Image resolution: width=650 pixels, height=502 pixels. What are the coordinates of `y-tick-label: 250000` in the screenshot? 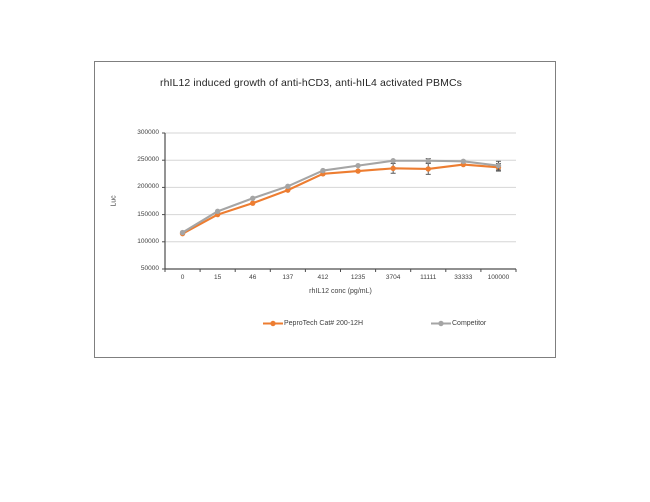 It's located at (148, 160).